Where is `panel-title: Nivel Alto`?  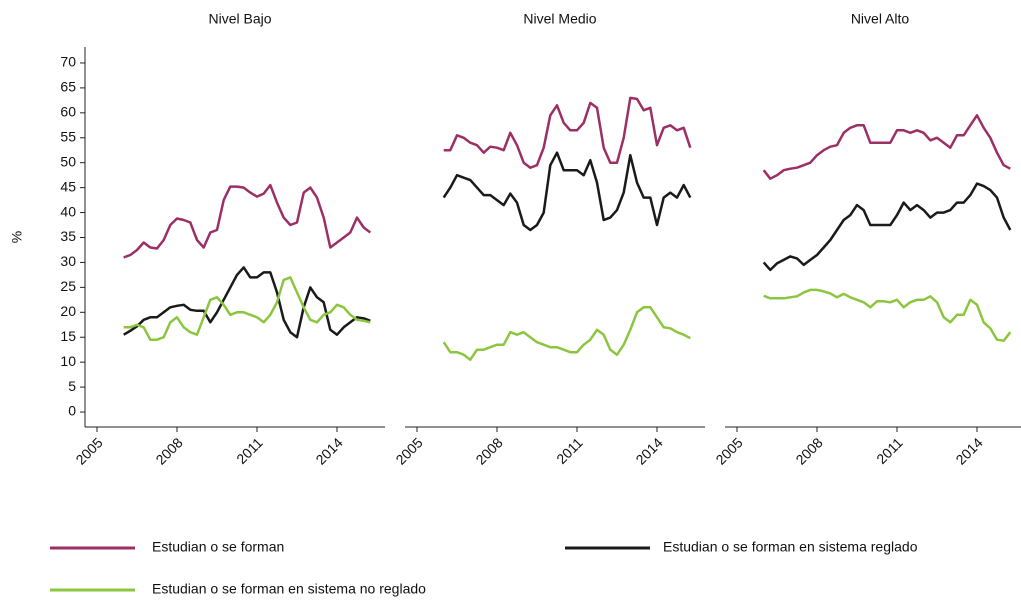
panel-title: Nivel Alto is located at coordinates (880, 19).